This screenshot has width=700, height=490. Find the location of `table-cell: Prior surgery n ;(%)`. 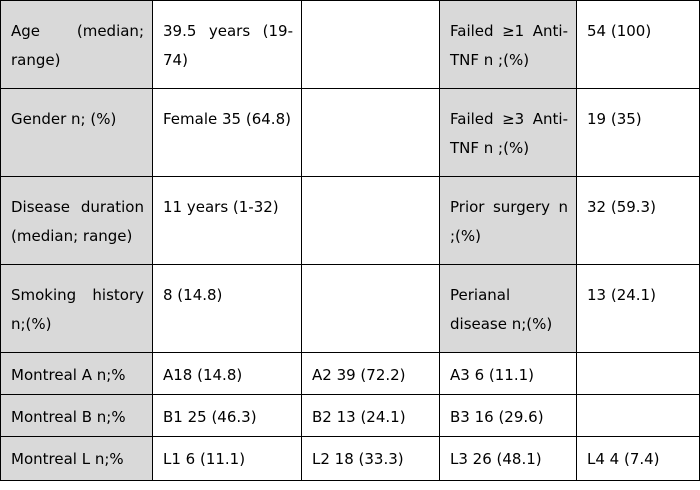

table-cell: Prior surgery n ;(%) is located at coordinates (508, 220).